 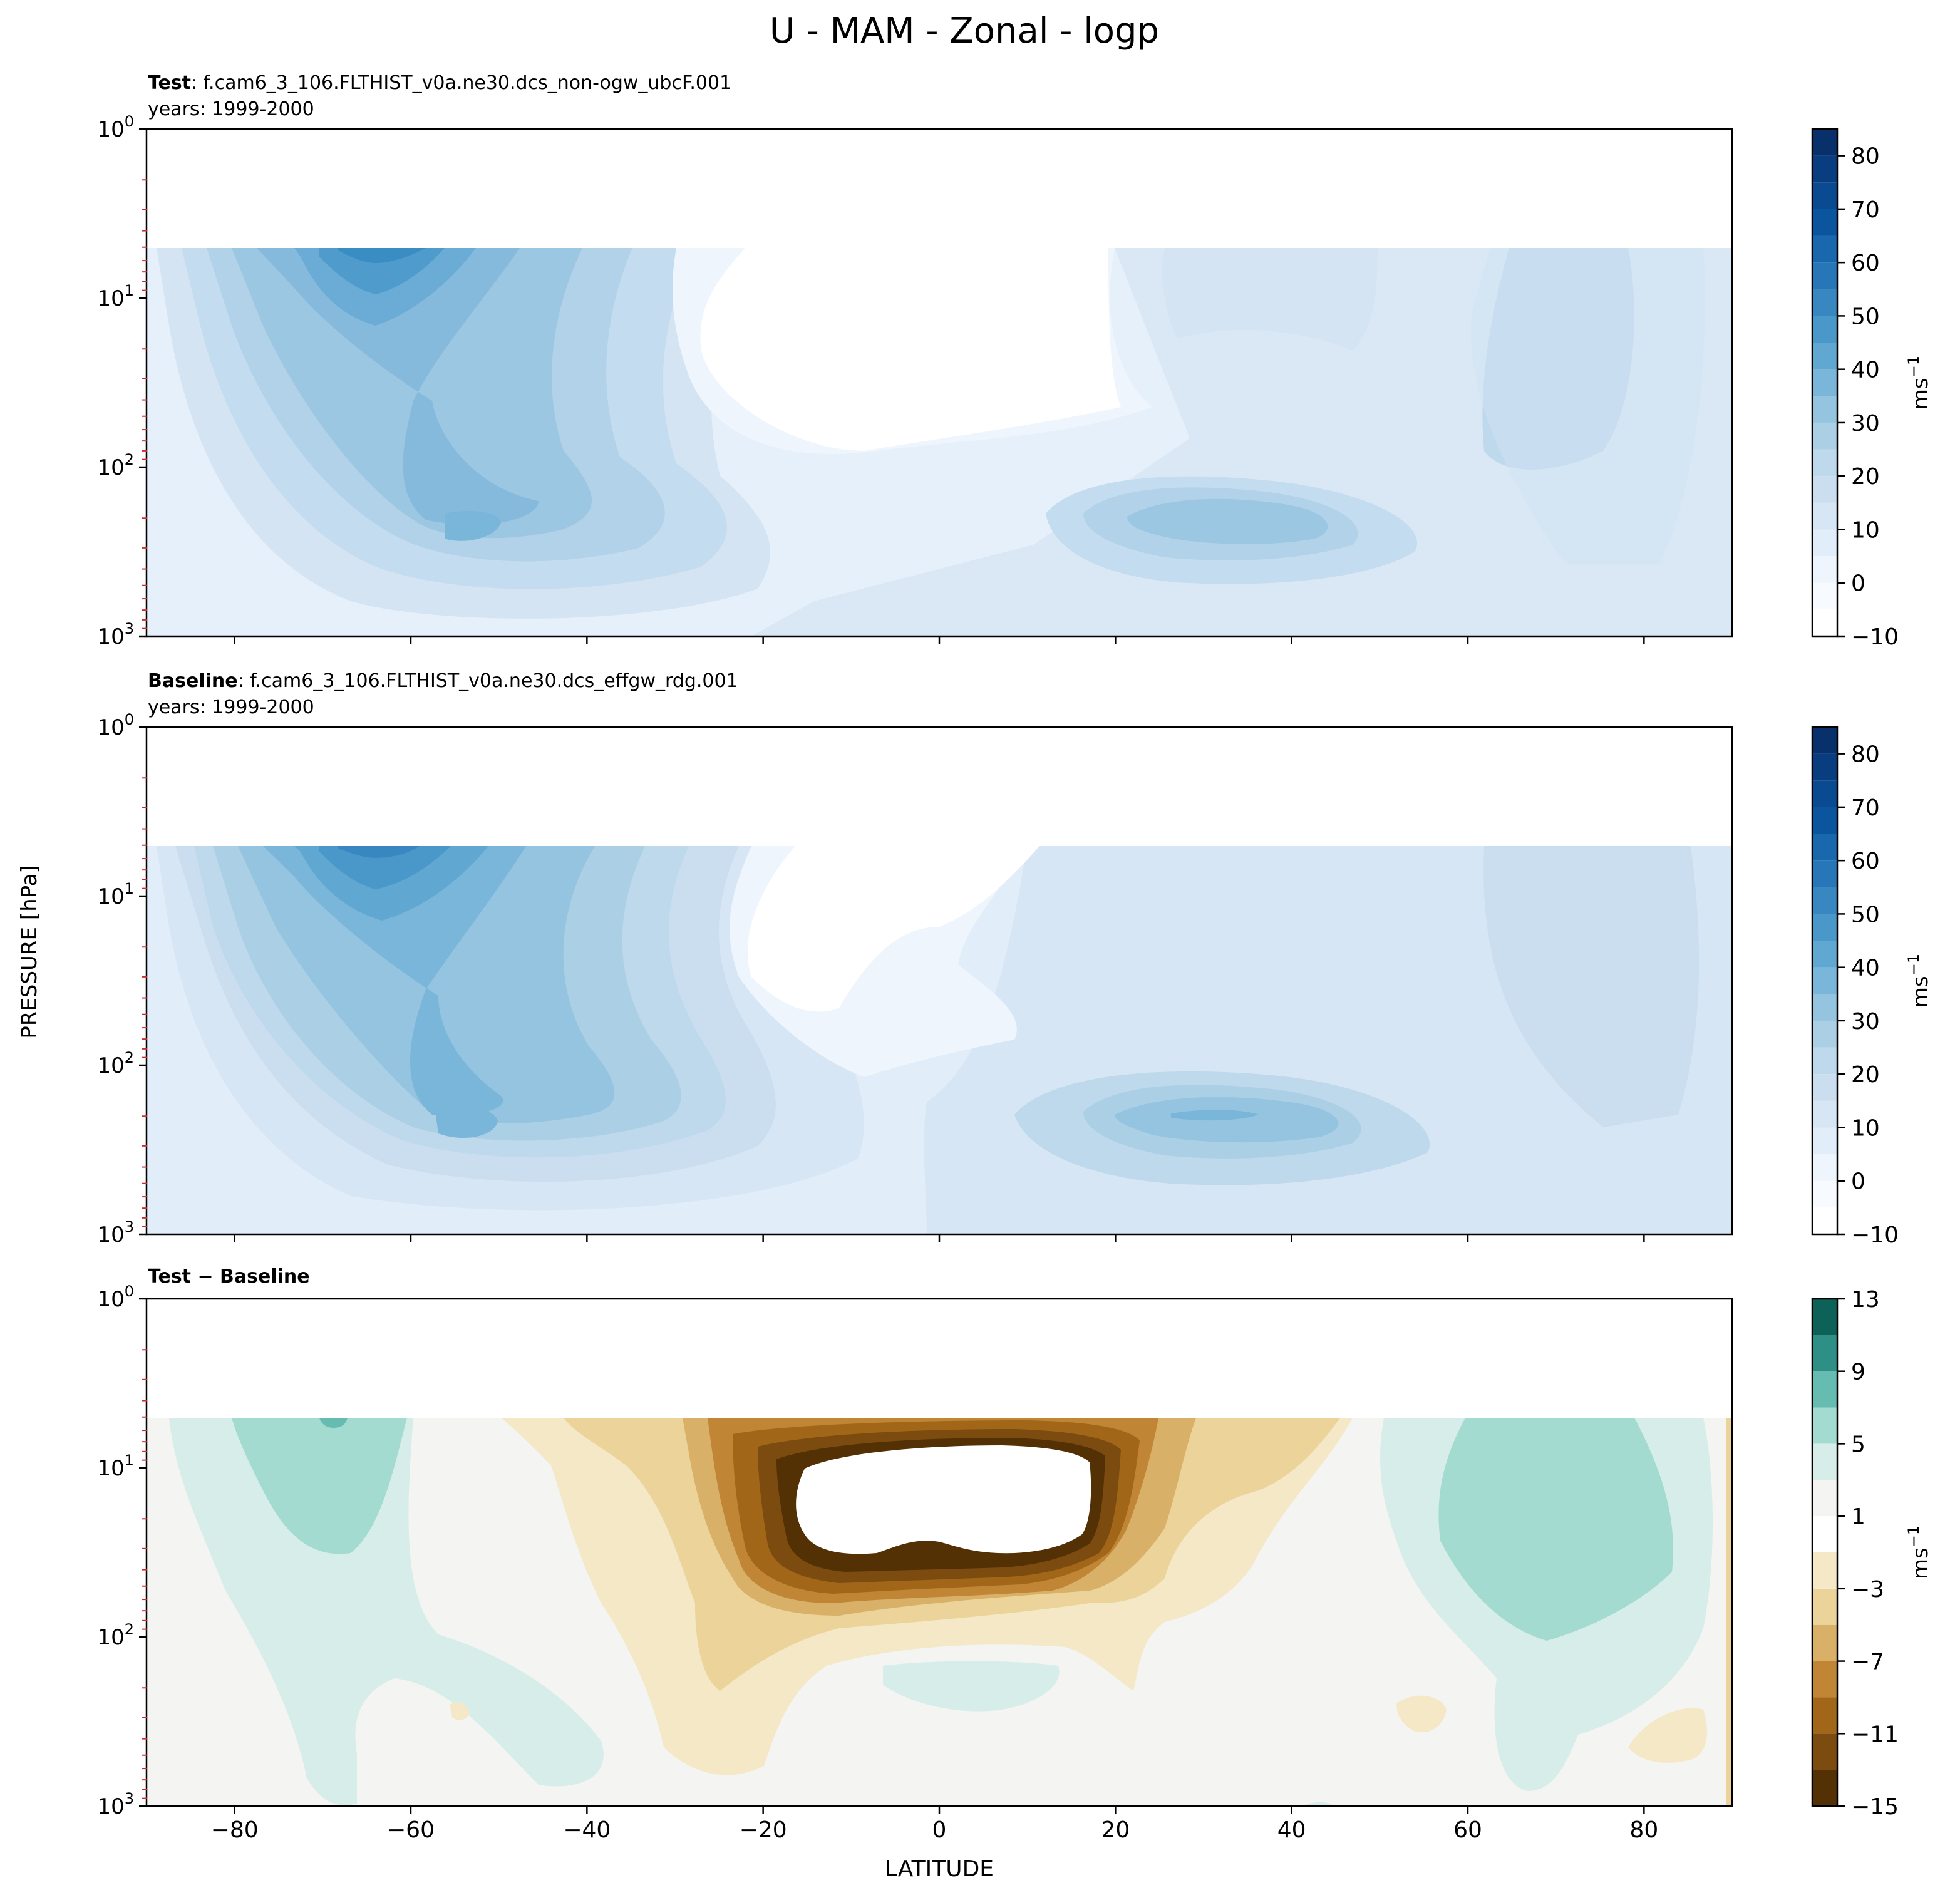 I want to click on panel-baseline-colorbar-label-exp: −1, so click(x=1913, y=965).